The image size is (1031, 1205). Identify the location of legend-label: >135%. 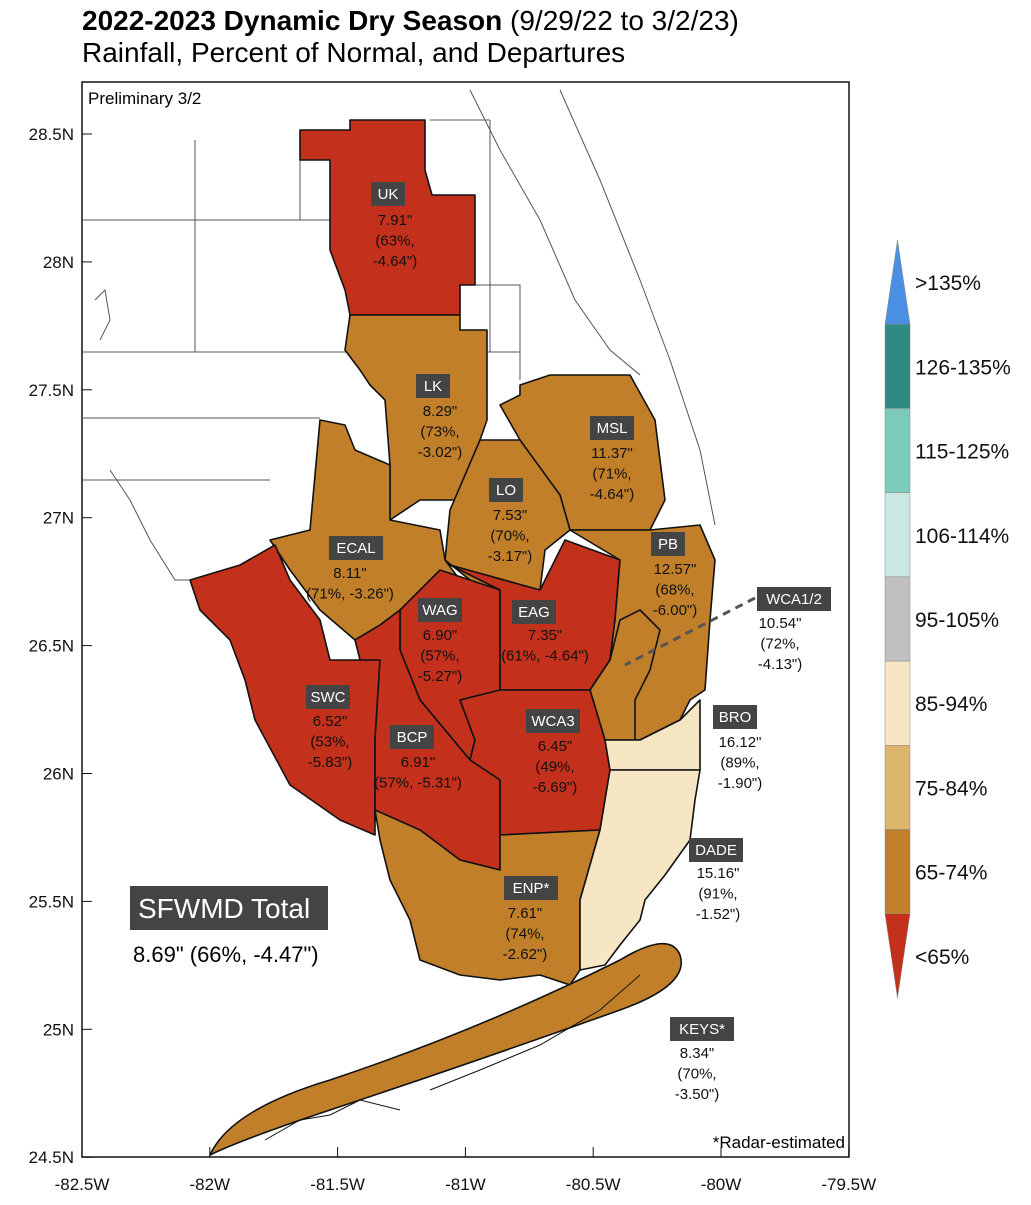
(948, 283).